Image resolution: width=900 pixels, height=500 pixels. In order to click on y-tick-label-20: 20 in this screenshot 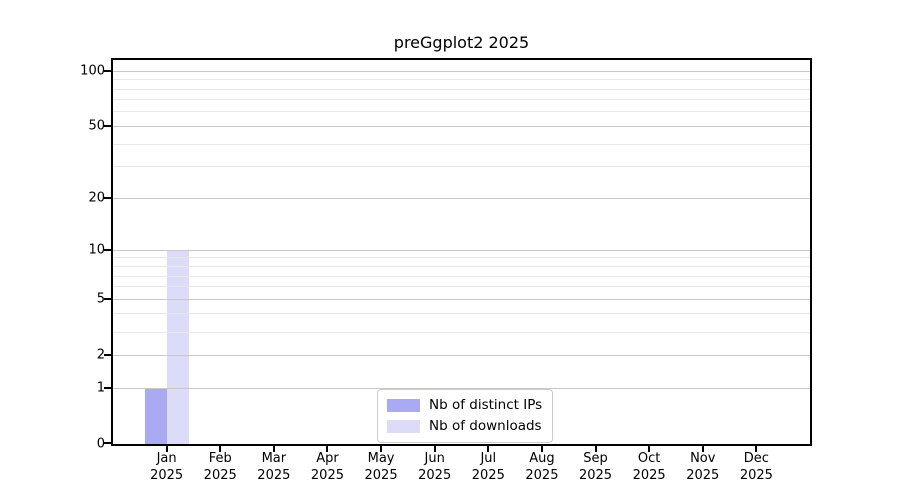, I will do `click(96, 198)`.